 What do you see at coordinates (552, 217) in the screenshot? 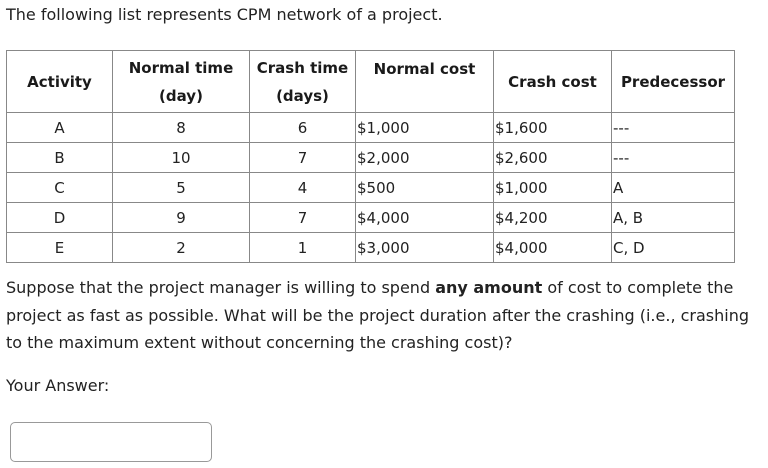
I see `table-cell: $4,200` at bounding box center [552, 217].